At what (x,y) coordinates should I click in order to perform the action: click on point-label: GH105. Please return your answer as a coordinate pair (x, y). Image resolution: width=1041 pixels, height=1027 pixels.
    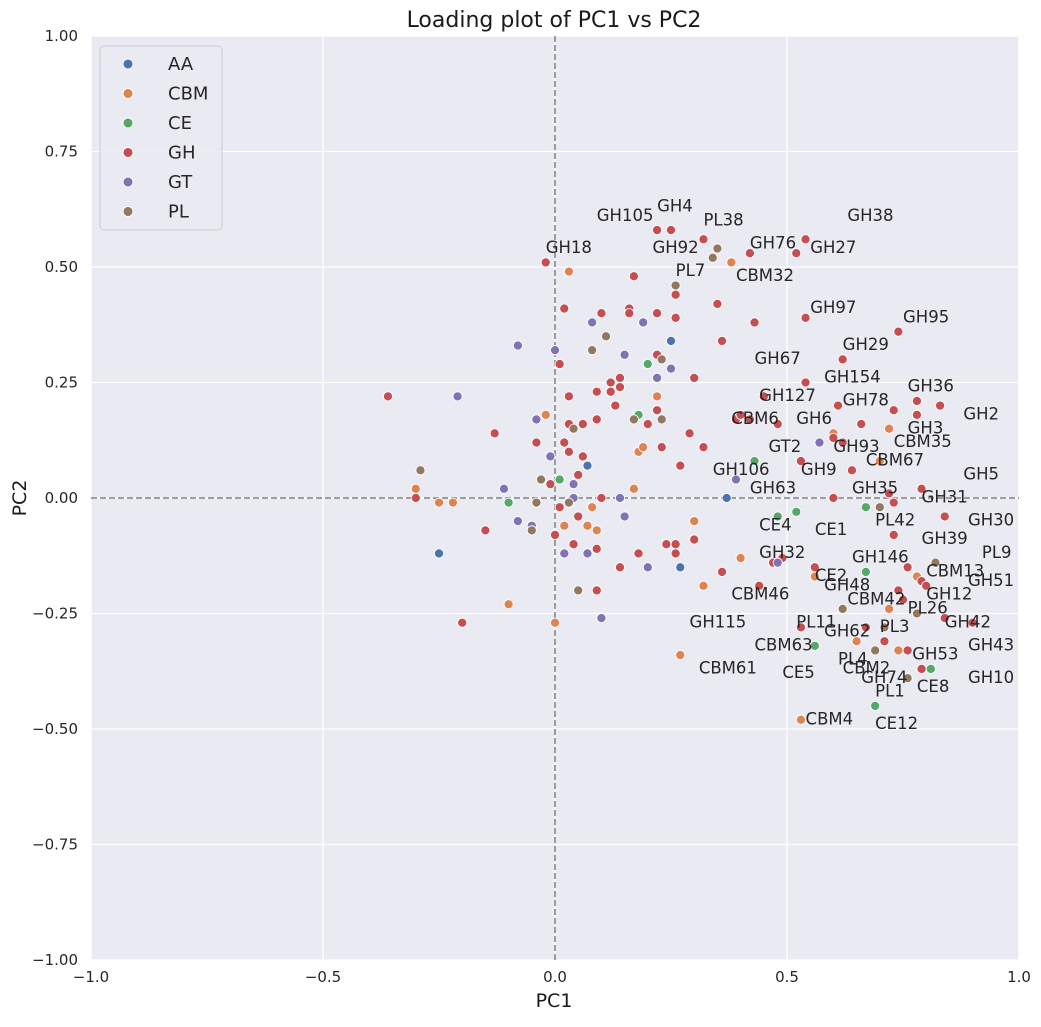
    Looking at the image, I should click on (625, 215).